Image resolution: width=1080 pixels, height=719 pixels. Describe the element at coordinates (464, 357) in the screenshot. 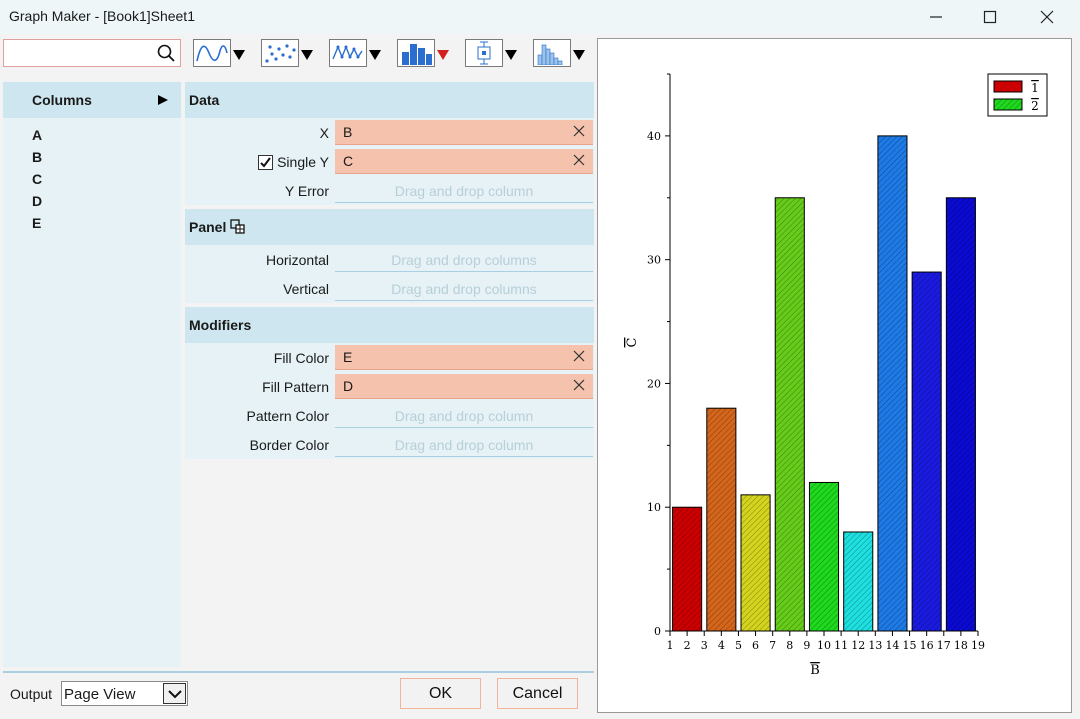

I see `fill-color-slot: E` at that location.